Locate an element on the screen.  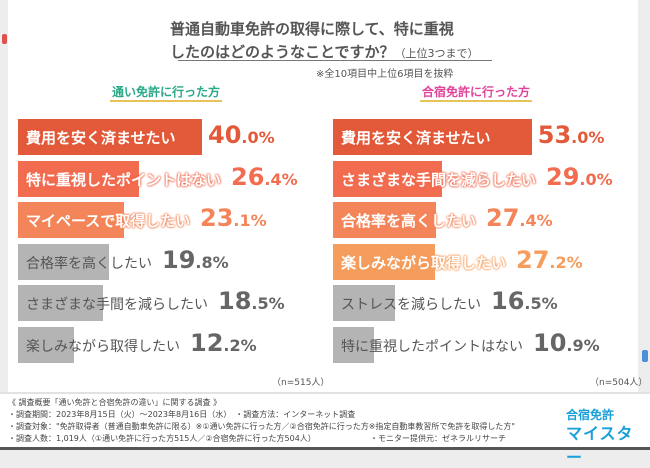
bar-row: ストレスを減らしたい 16.5% is located at coordinates (483, 303).